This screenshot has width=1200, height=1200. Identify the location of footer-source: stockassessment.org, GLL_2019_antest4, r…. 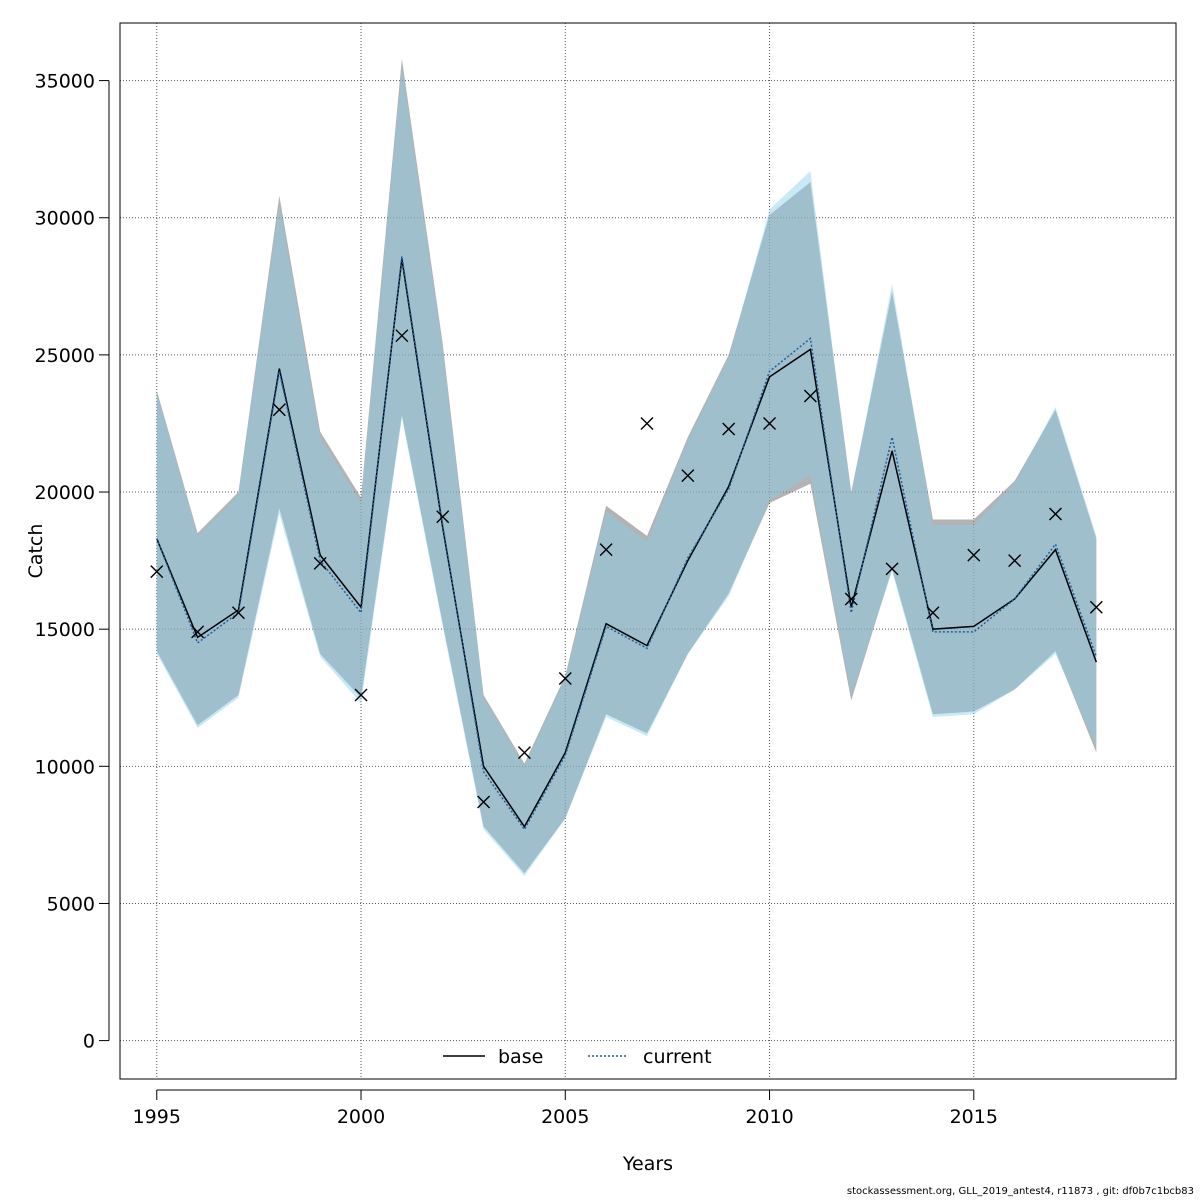
(1020, 1191).